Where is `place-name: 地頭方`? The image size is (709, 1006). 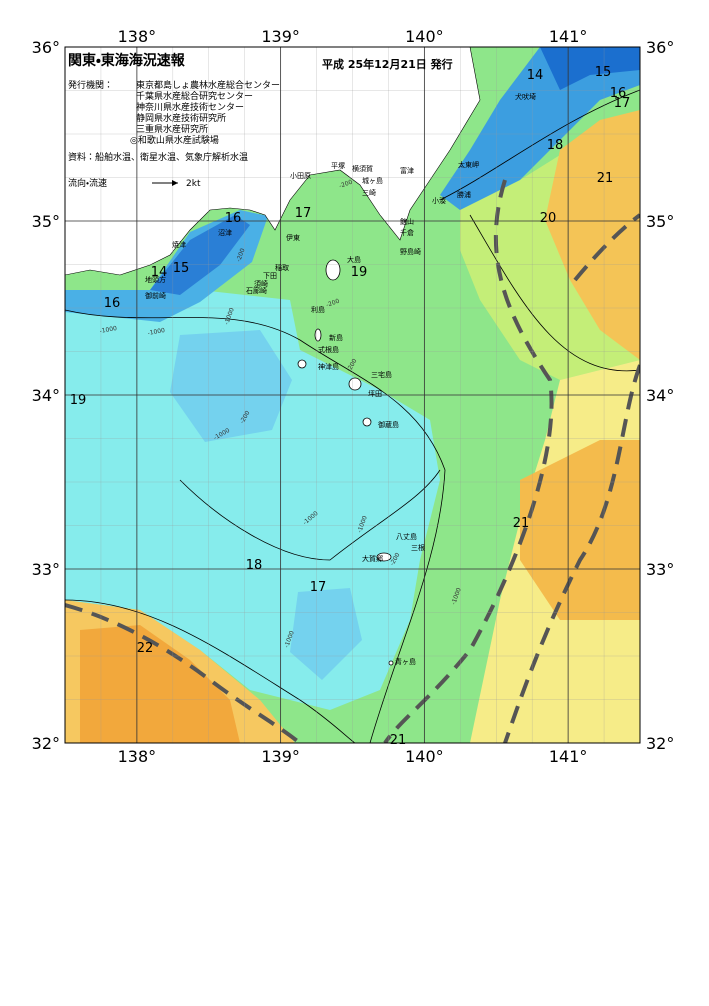 place-name: 地頭方 is located at coordinates (155, 279).